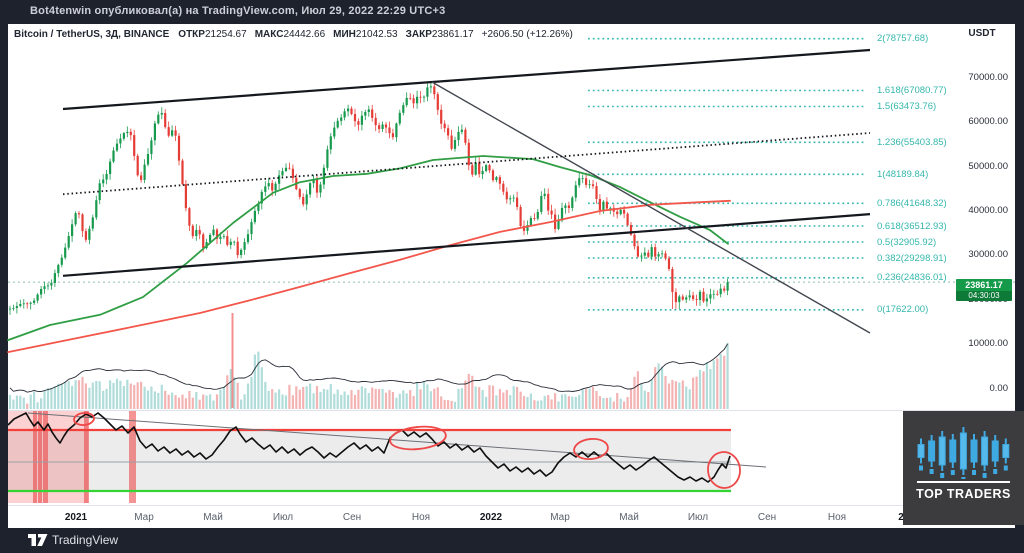 This screenshot has height=553, width=1024. I want to click on fib-level-label: 0.5(32905.92), so click(907, 242).